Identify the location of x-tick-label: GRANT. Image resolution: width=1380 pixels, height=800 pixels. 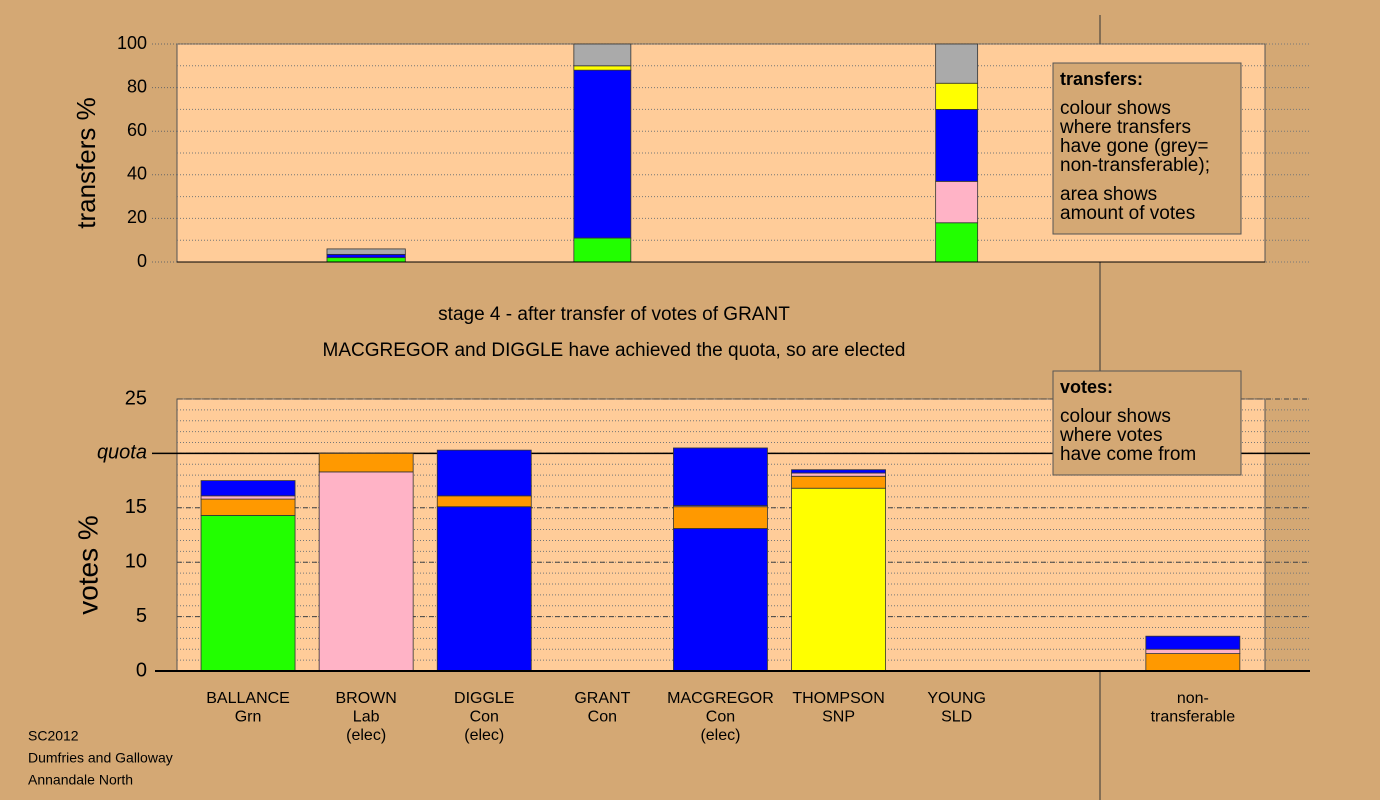
(602, 698).